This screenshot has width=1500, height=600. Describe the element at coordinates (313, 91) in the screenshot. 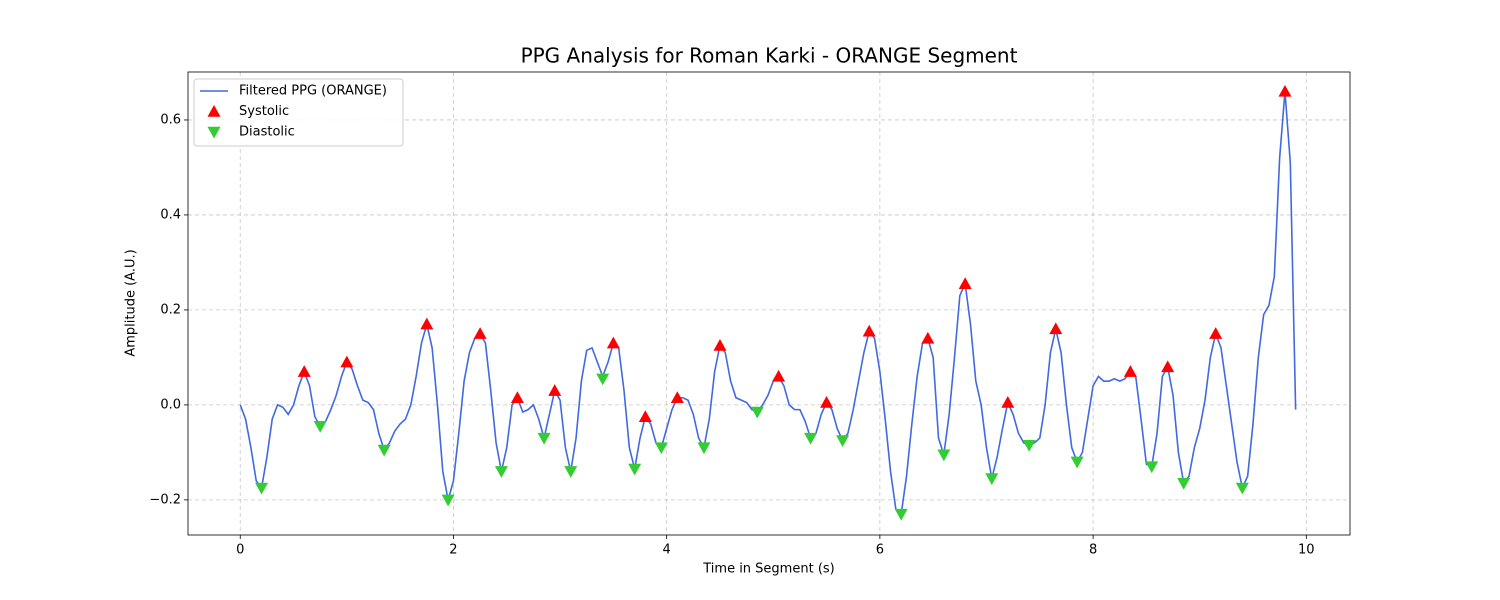

I see `legend-label: Filtered PPG (ORANGE)` at that location.